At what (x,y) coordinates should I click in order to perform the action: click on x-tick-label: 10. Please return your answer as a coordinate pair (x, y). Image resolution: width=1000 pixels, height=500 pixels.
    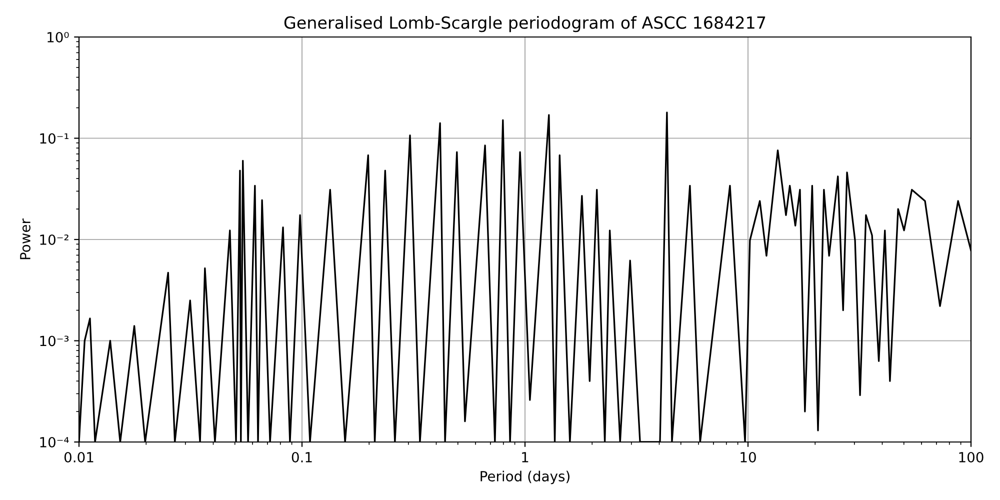
    Looking at the image, I should click on (748, 457).